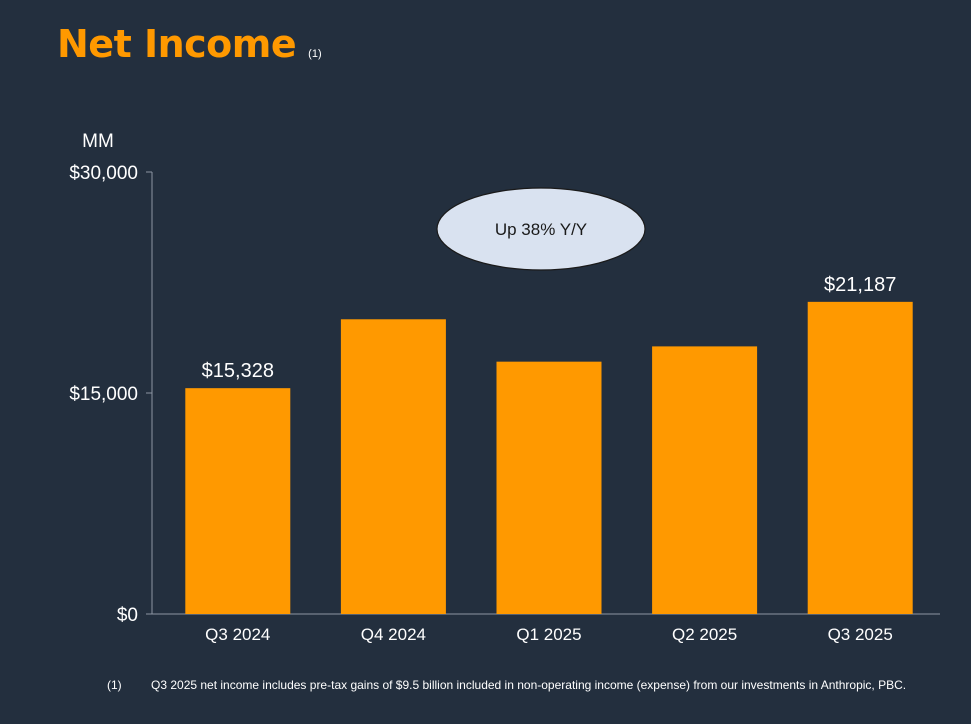  What do you see at coordinates (237, 634) in the screenshot?
I see `x-tick-label: Q3 2024` at bounding box center [237, 634].